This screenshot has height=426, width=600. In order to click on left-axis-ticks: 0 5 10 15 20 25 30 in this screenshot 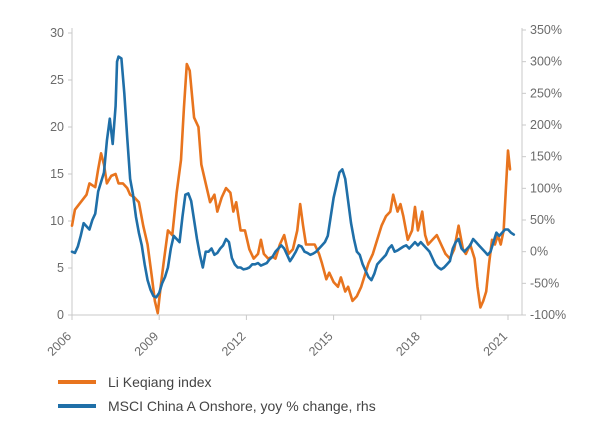, I will do `click(61, 174)`.